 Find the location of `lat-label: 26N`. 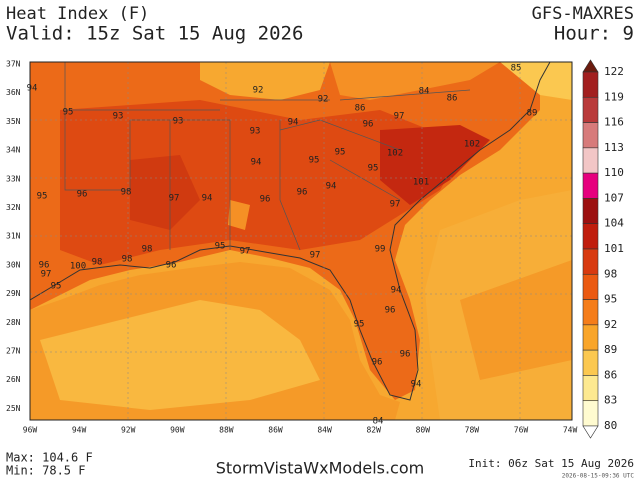

lat-label: 26N is located at coordinates (13, 379).